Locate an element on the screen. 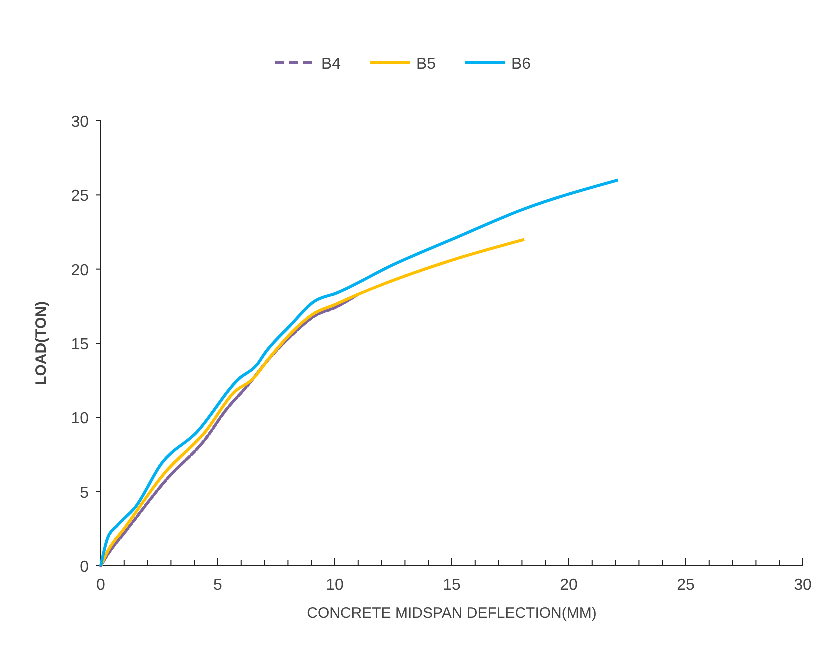 This screenshot has width=836, height=669. y-tick-label: 30 is located at coordinates (80, 122).